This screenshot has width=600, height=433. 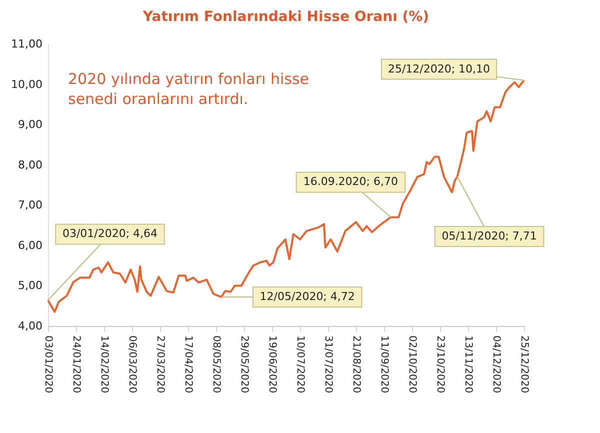 What do you see at coordinates (286, 17) in the screenshot?
I see `chart-title: Yatırım Fonlarındaki Hisse Oranı (%)` at bounding box center [286, 17].